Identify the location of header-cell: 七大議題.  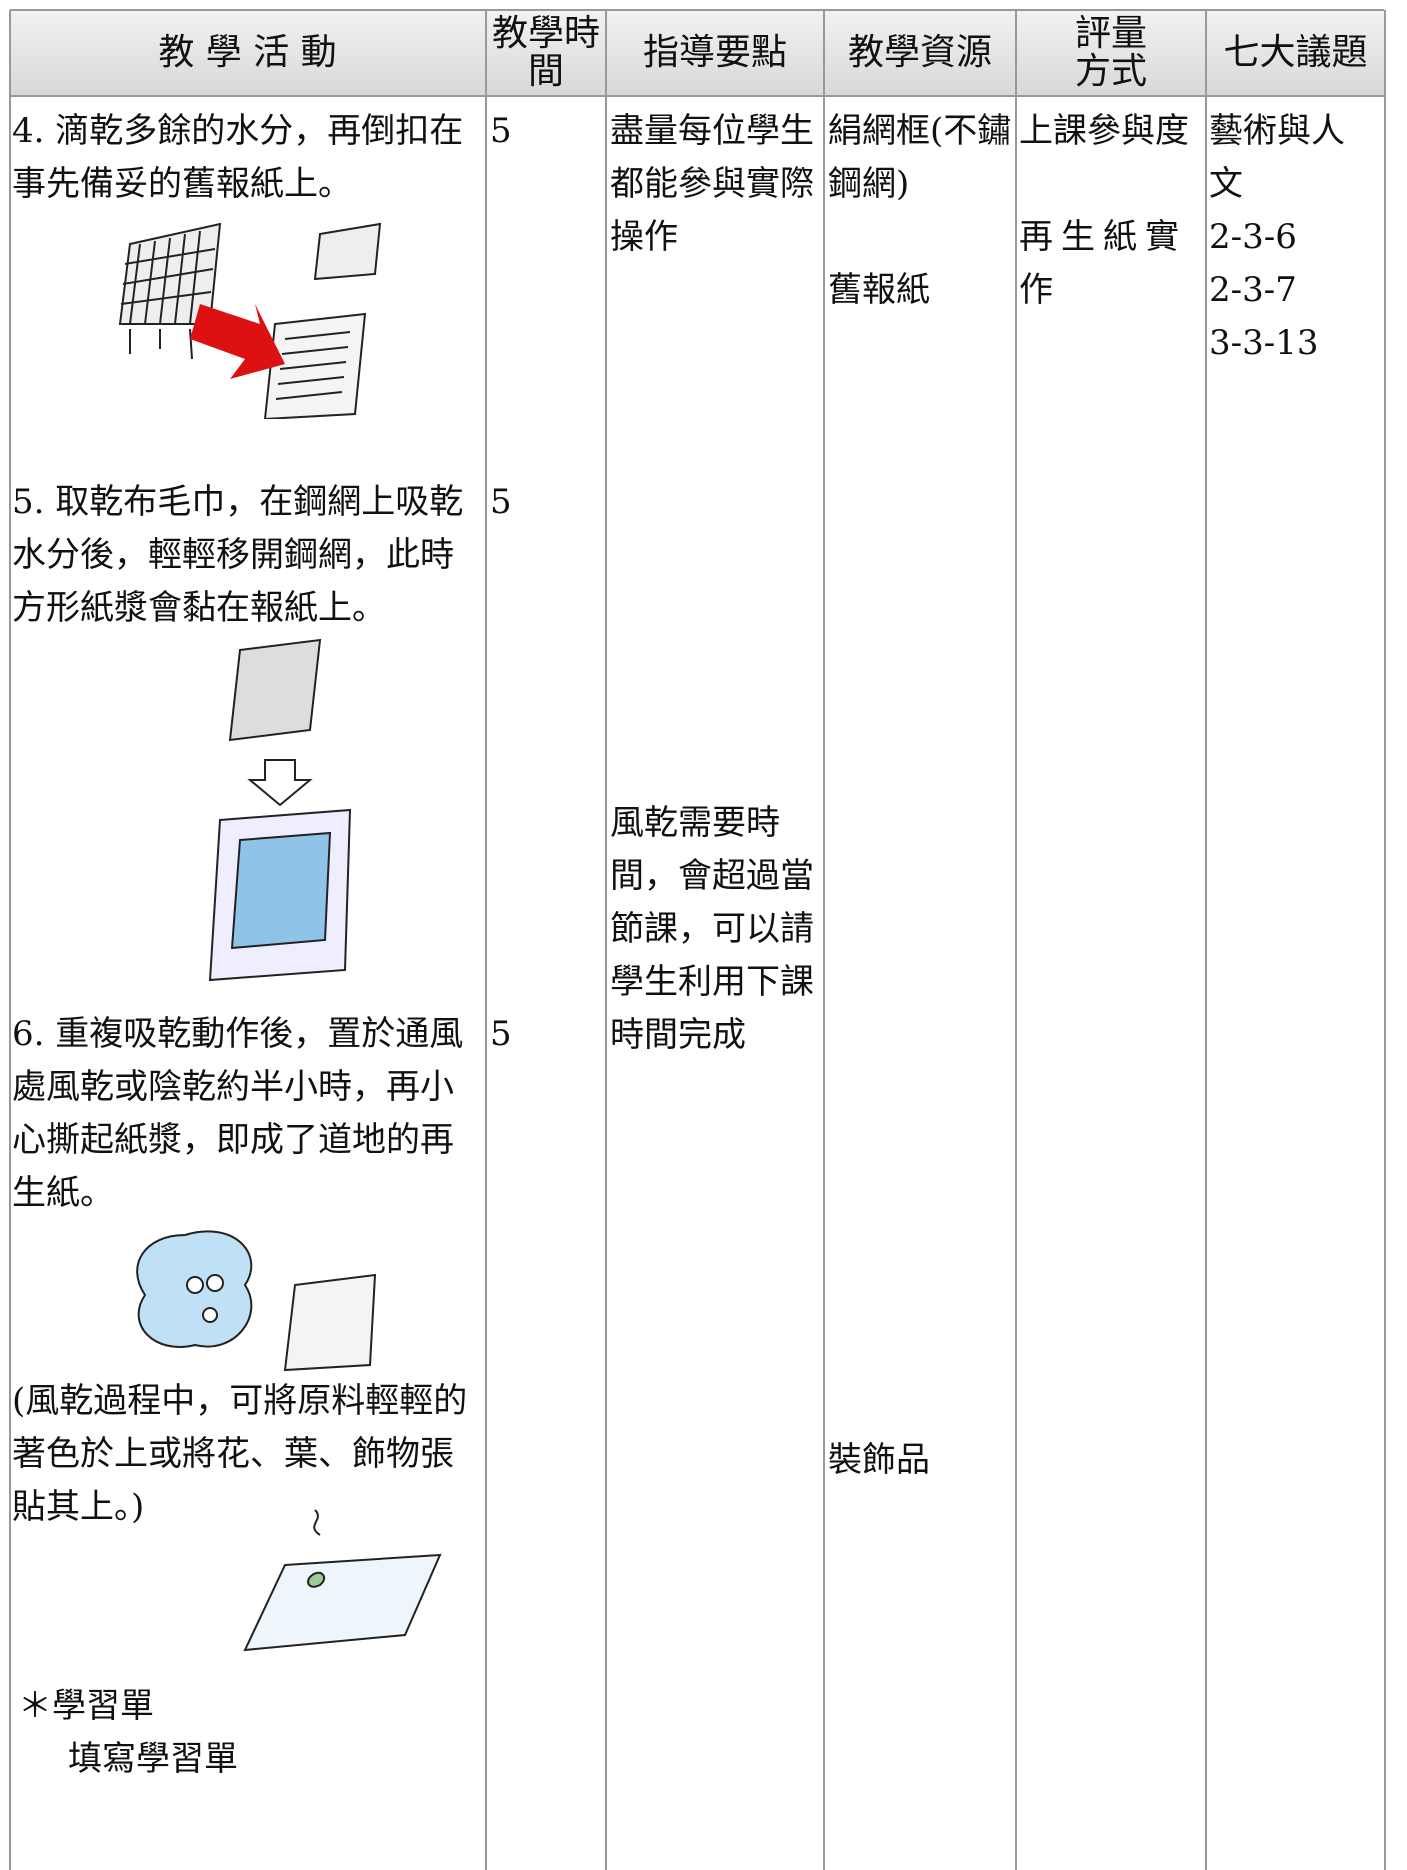
(1295, 52).